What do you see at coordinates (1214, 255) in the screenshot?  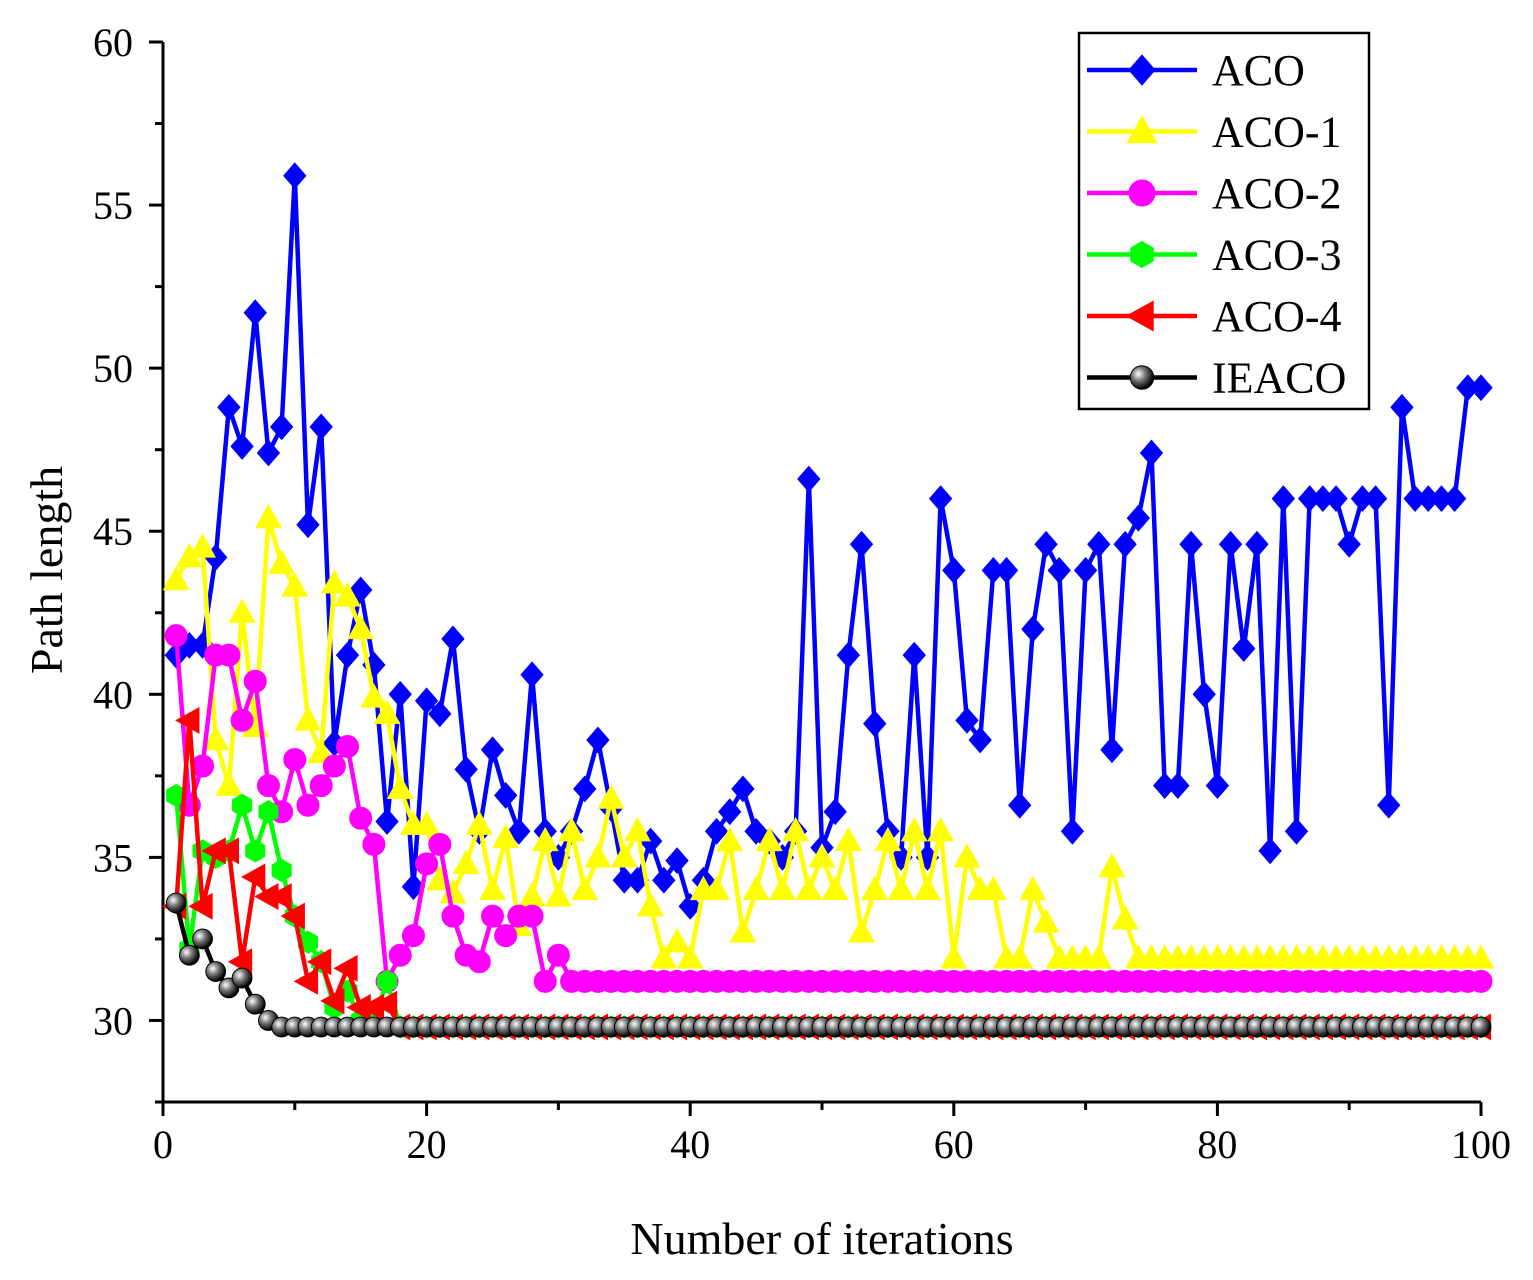 I see `legend-item-aco-3: ACO-3` at bounding box center [1214, 255].